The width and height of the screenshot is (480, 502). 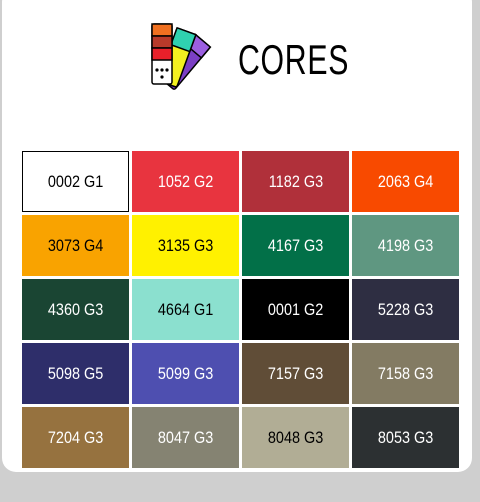 I want to click on color-swatch: 1052 G2, so click(x=185, y=181).